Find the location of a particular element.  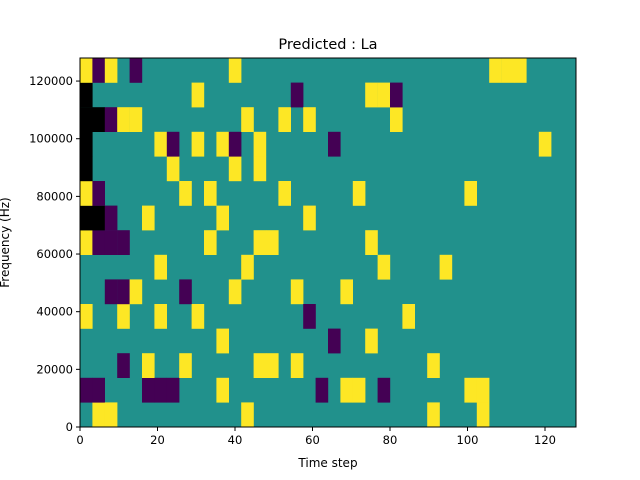

x-tick-label: 0 is located at coordinates (79, 440).